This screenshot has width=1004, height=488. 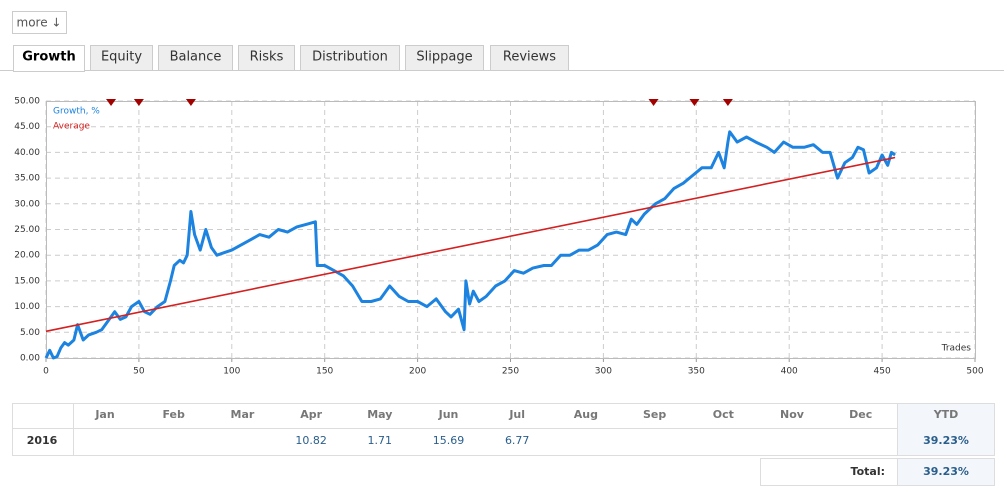 What do you see at coordinates (139, 372) in the screenshot?
I see `x-tick-label: 50` at bounding box center [139, 372].